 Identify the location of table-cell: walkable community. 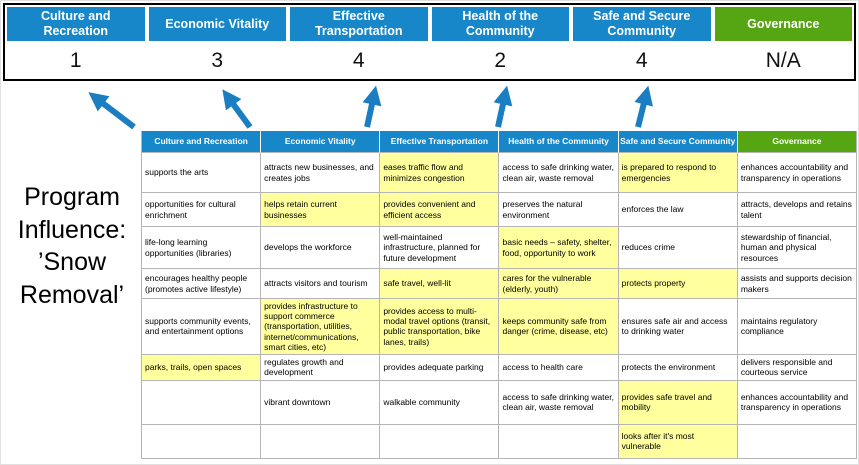
(440, 402).